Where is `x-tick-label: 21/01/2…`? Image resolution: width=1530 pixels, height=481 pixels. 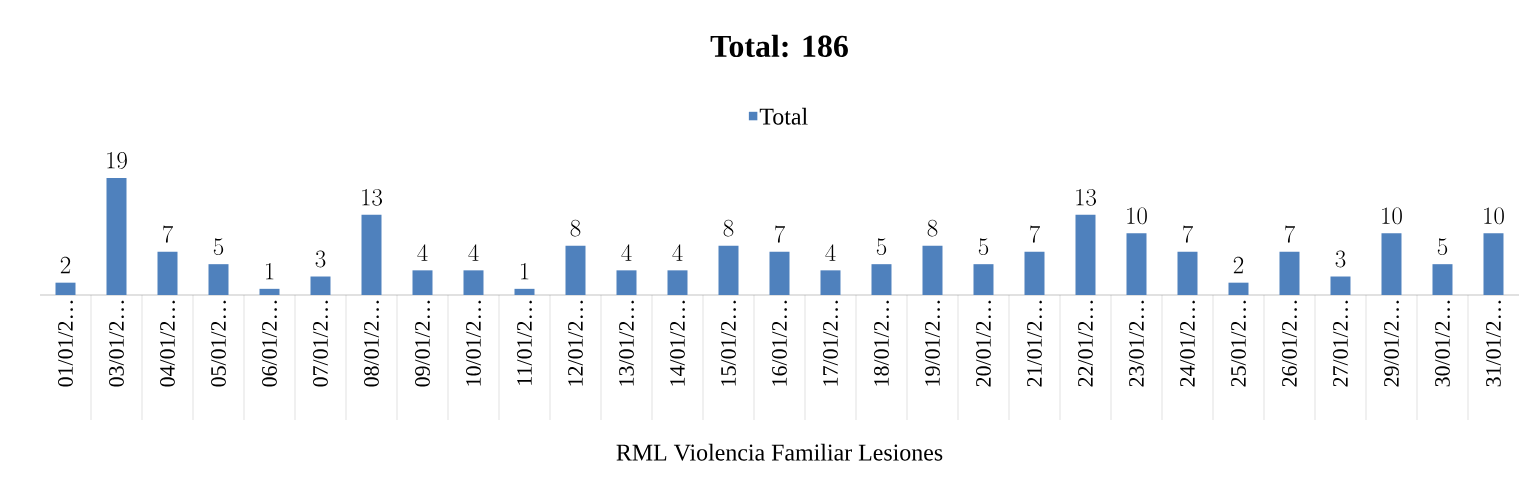
x-tick-label: 21/01/2… is located at coordinates (1034, 343).